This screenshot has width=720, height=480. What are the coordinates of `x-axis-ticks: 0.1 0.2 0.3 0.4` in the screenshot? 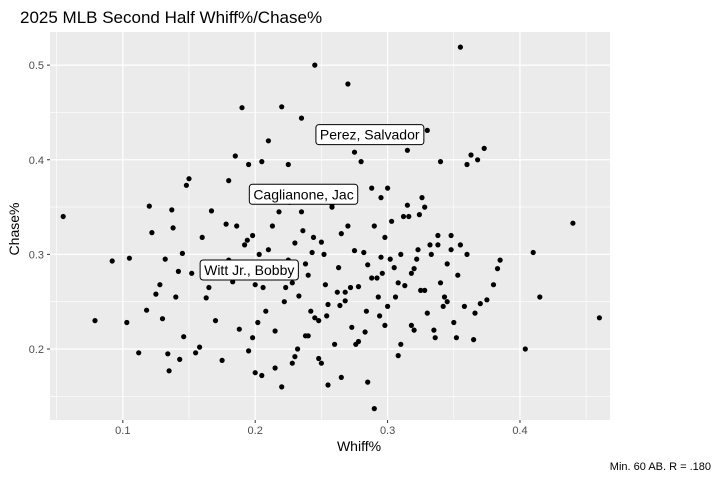 It's located at (321, 428).